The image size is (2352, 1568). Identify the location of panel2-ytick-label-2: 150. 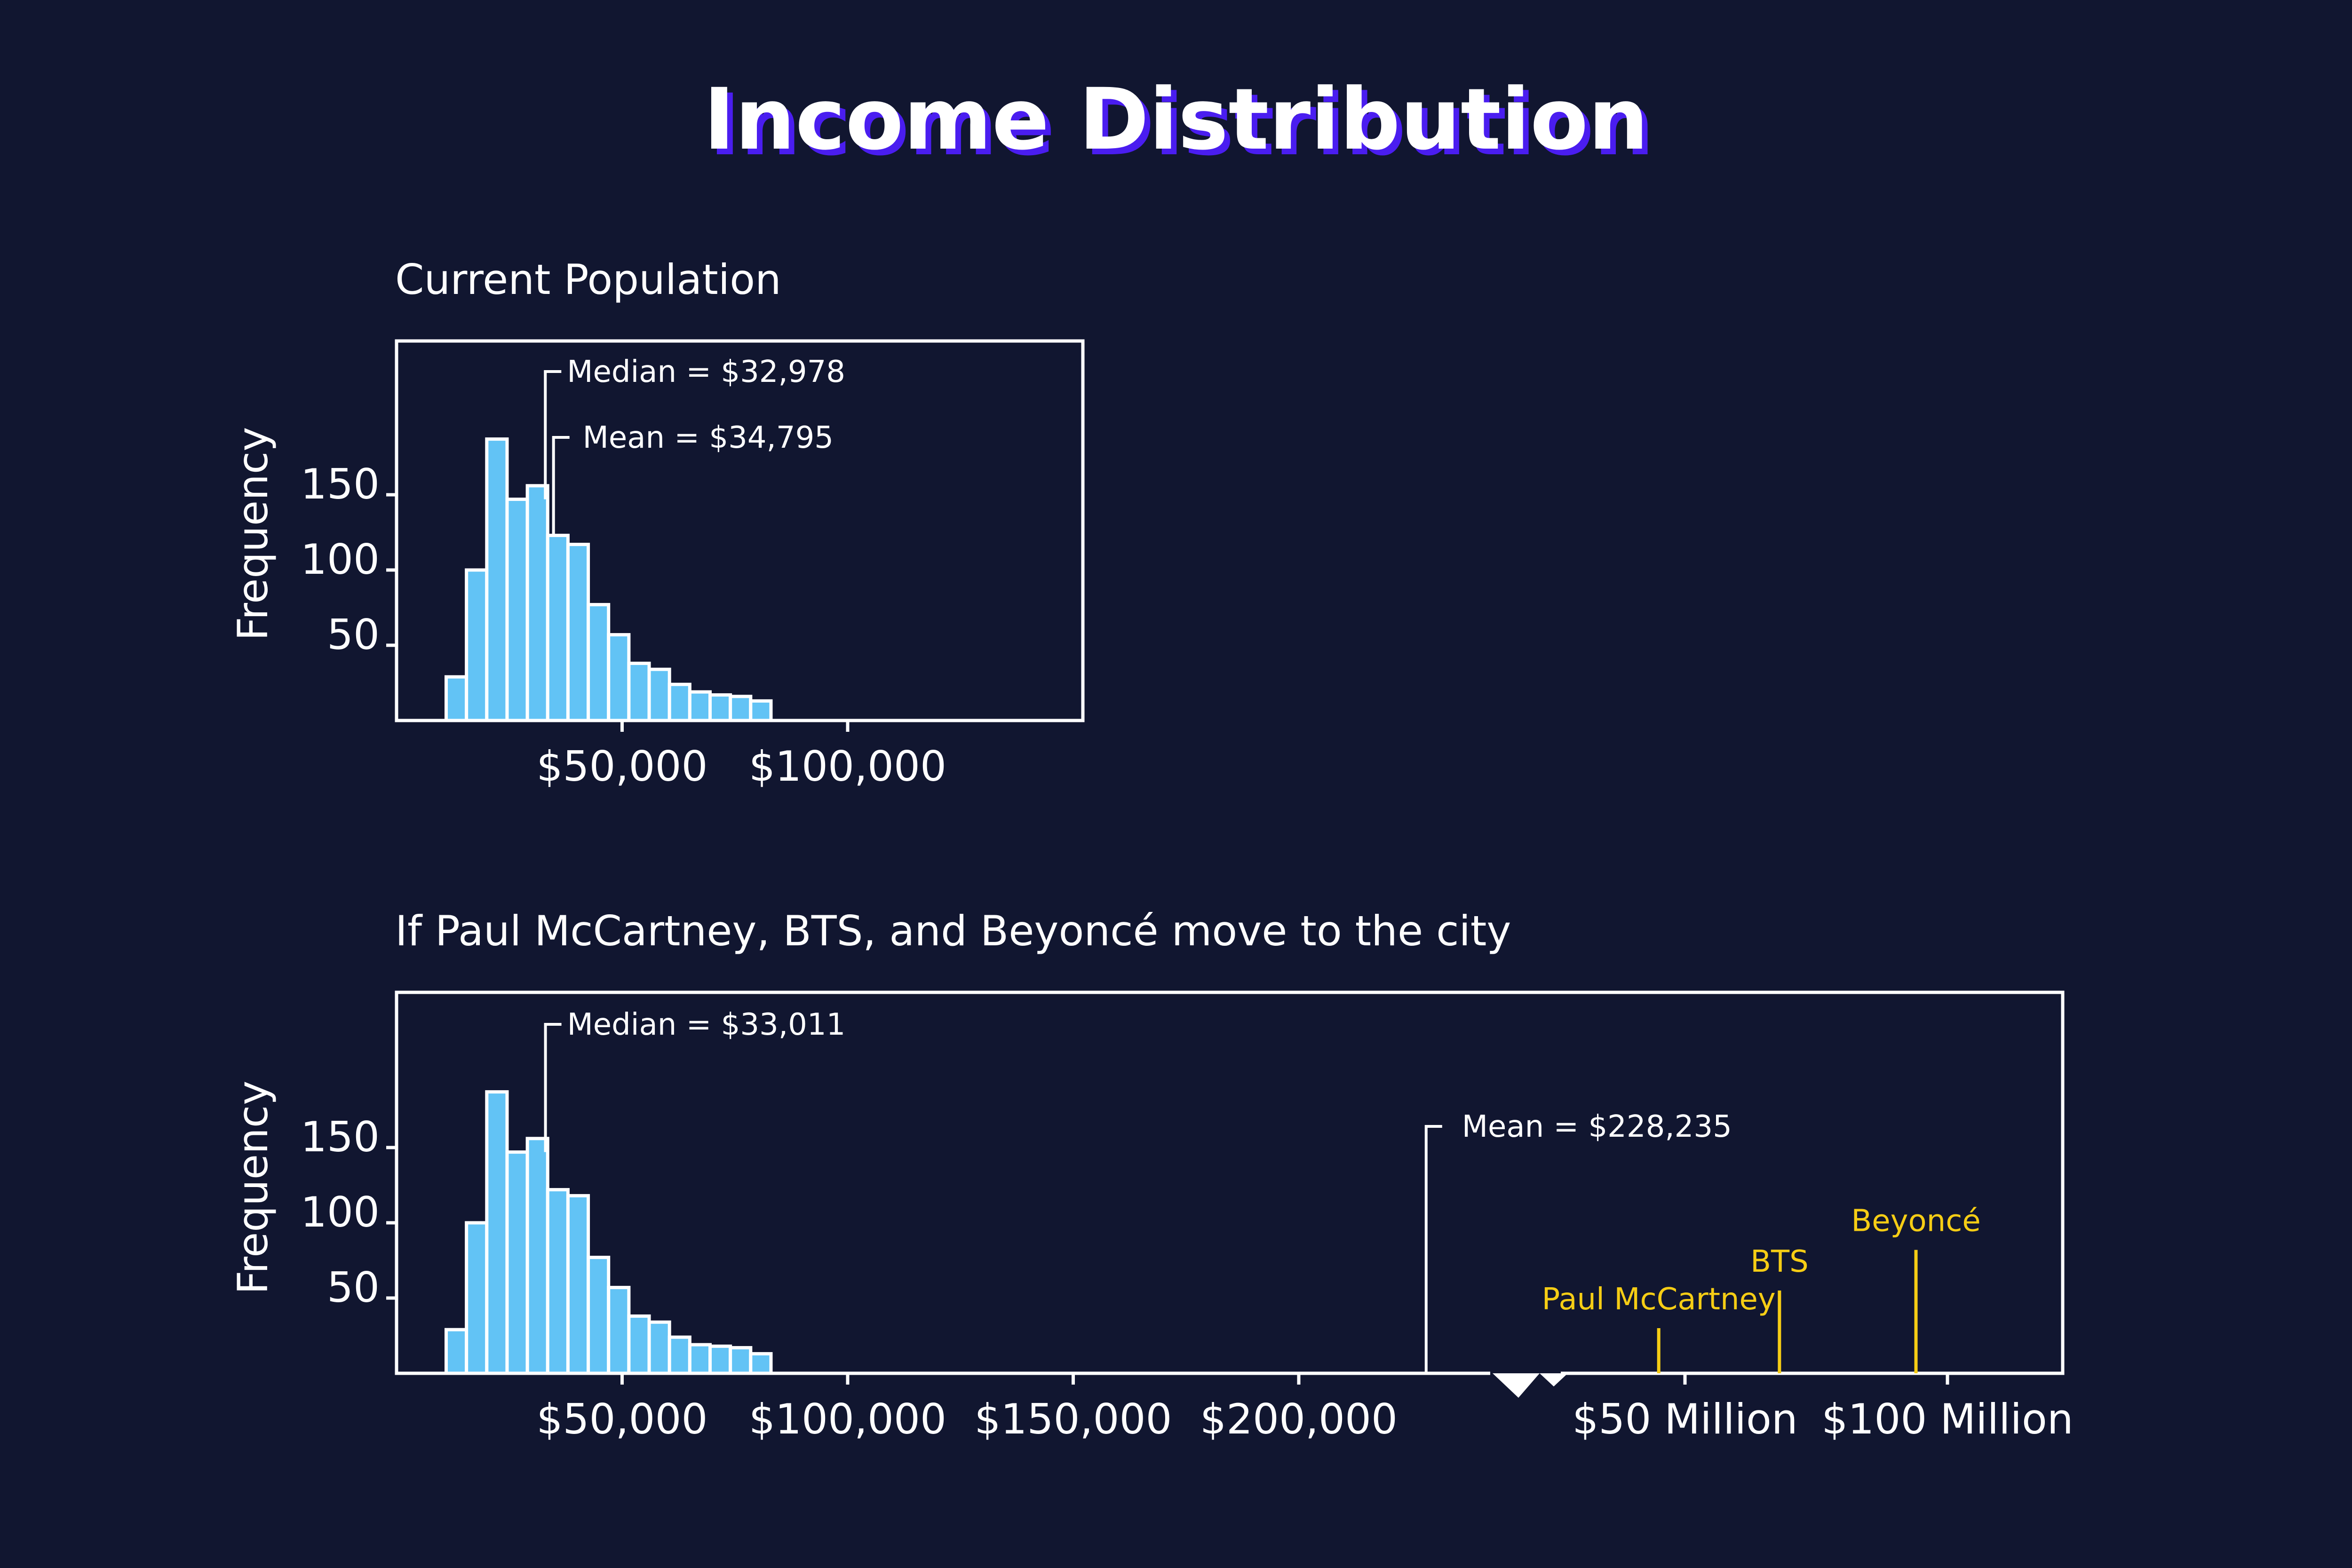
(340, 1137).